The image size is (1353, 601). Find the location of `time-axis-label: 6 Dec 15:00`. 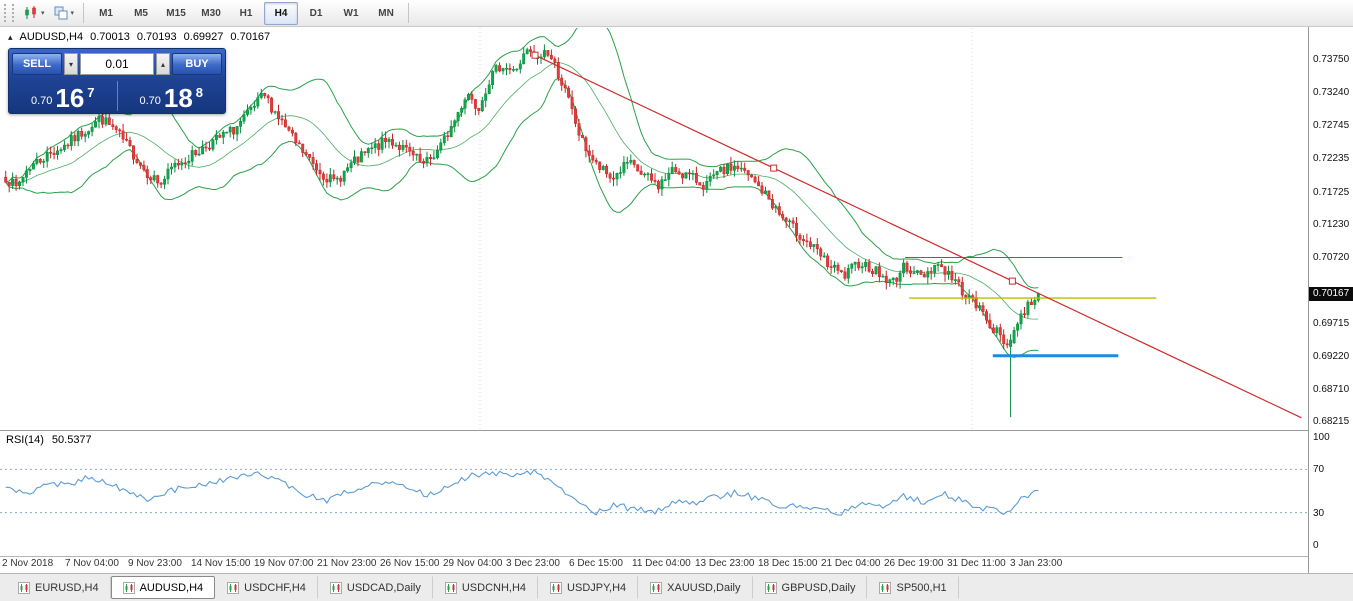

time-axis-label: 6 Dec 15:00 is located at coordinates (596, 563).